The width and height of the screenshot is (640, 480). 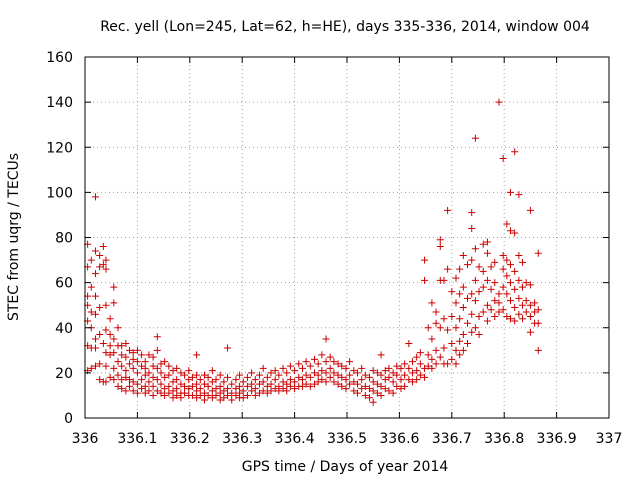 What do you see at coordinates (295, 439) in the screenshot?
I see `x-tick-label: 336.4` at bounding box center [295, 439].